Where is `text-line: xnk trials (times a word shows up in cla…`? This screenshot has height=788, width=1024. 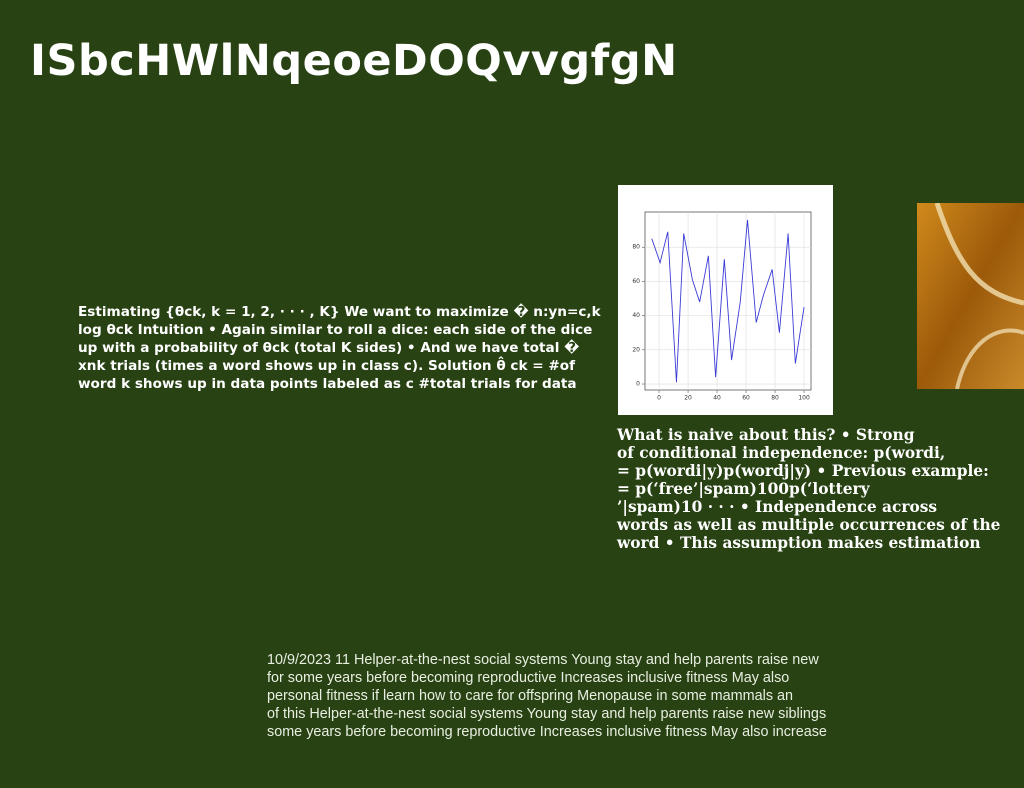 text-line: xnk trials (times a word shows up in cla… is located at coordinates (327, 366).